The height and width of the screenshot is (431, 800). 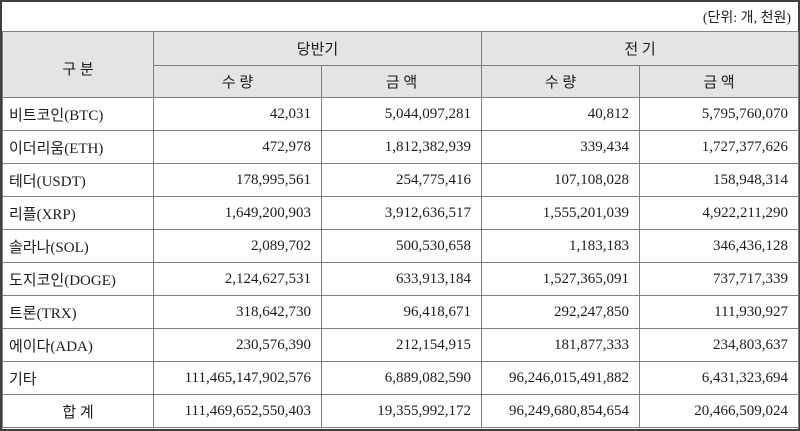 I want to click on row-label: 솔라나(SOL), so click(x=78, y=246).